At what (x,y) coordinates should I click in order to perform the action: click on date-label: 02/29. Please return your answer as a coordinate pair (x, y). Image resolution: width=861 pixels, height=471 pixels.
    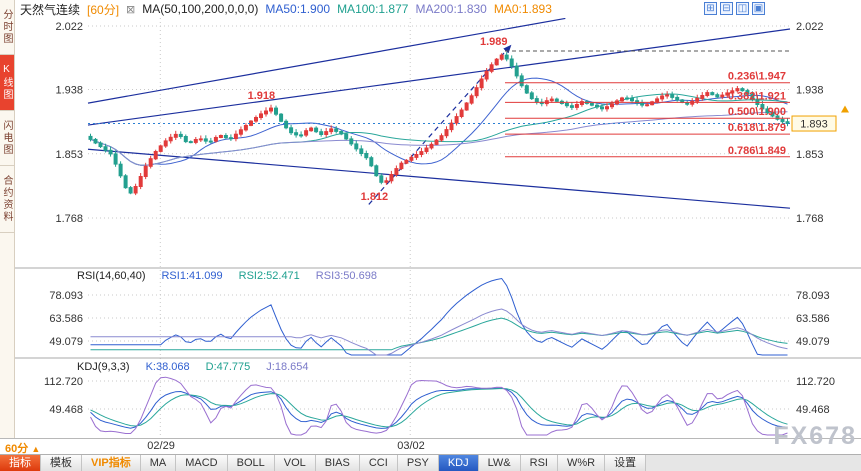
    Looking at the image, I should click on (161, 446).